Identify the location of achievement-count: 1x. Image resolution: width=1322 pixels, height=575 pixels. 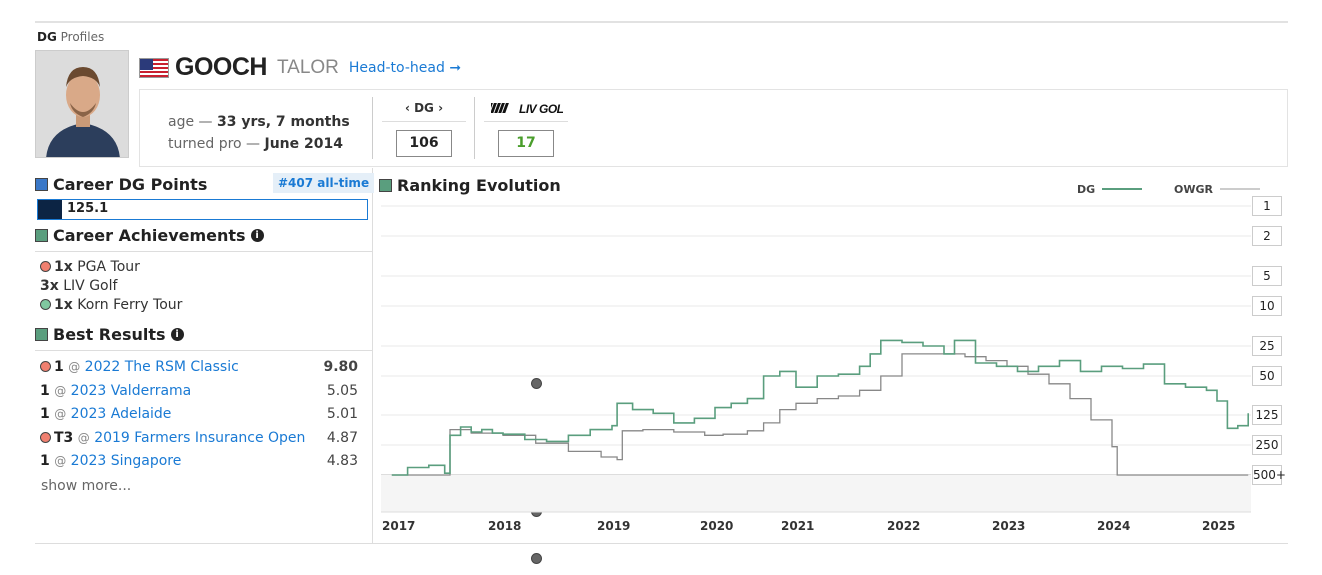
(63, 267).